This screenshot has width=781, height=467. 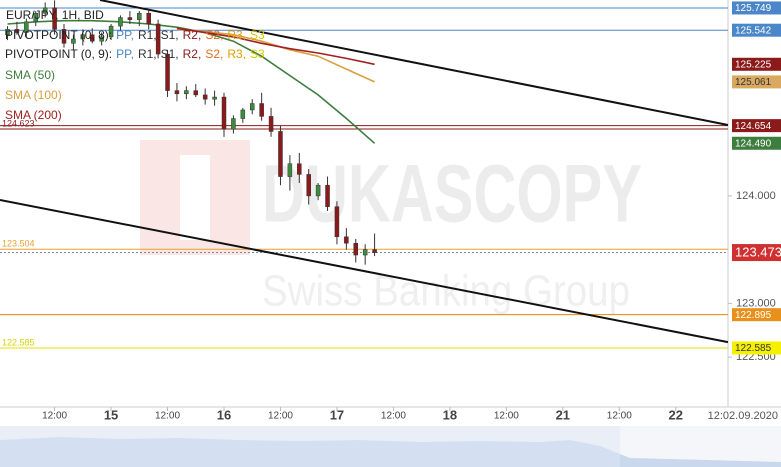 I want to click on y-tick-label: 123.000, so click(x=756, y=303).